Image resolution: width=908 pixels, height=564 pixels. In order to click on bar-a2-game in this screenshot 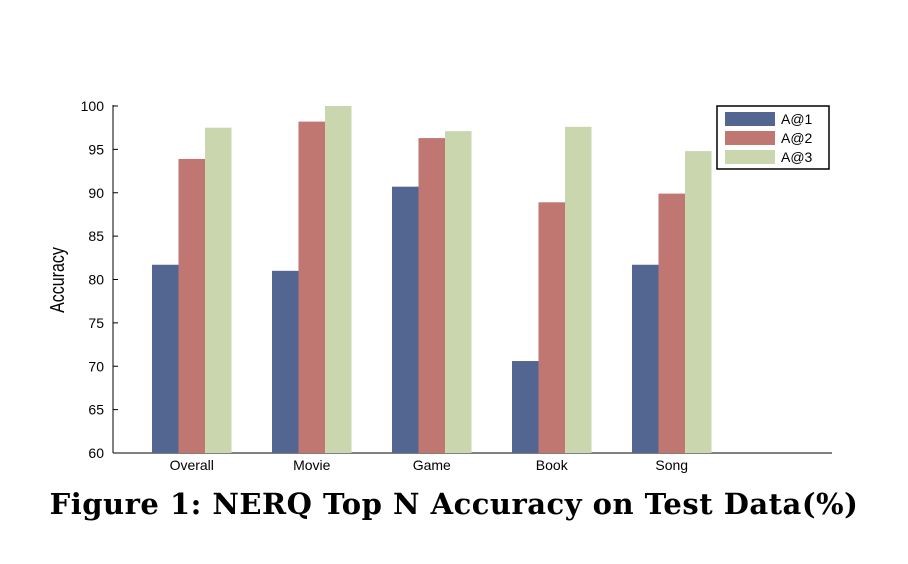, I will do `click(431, 295)`.